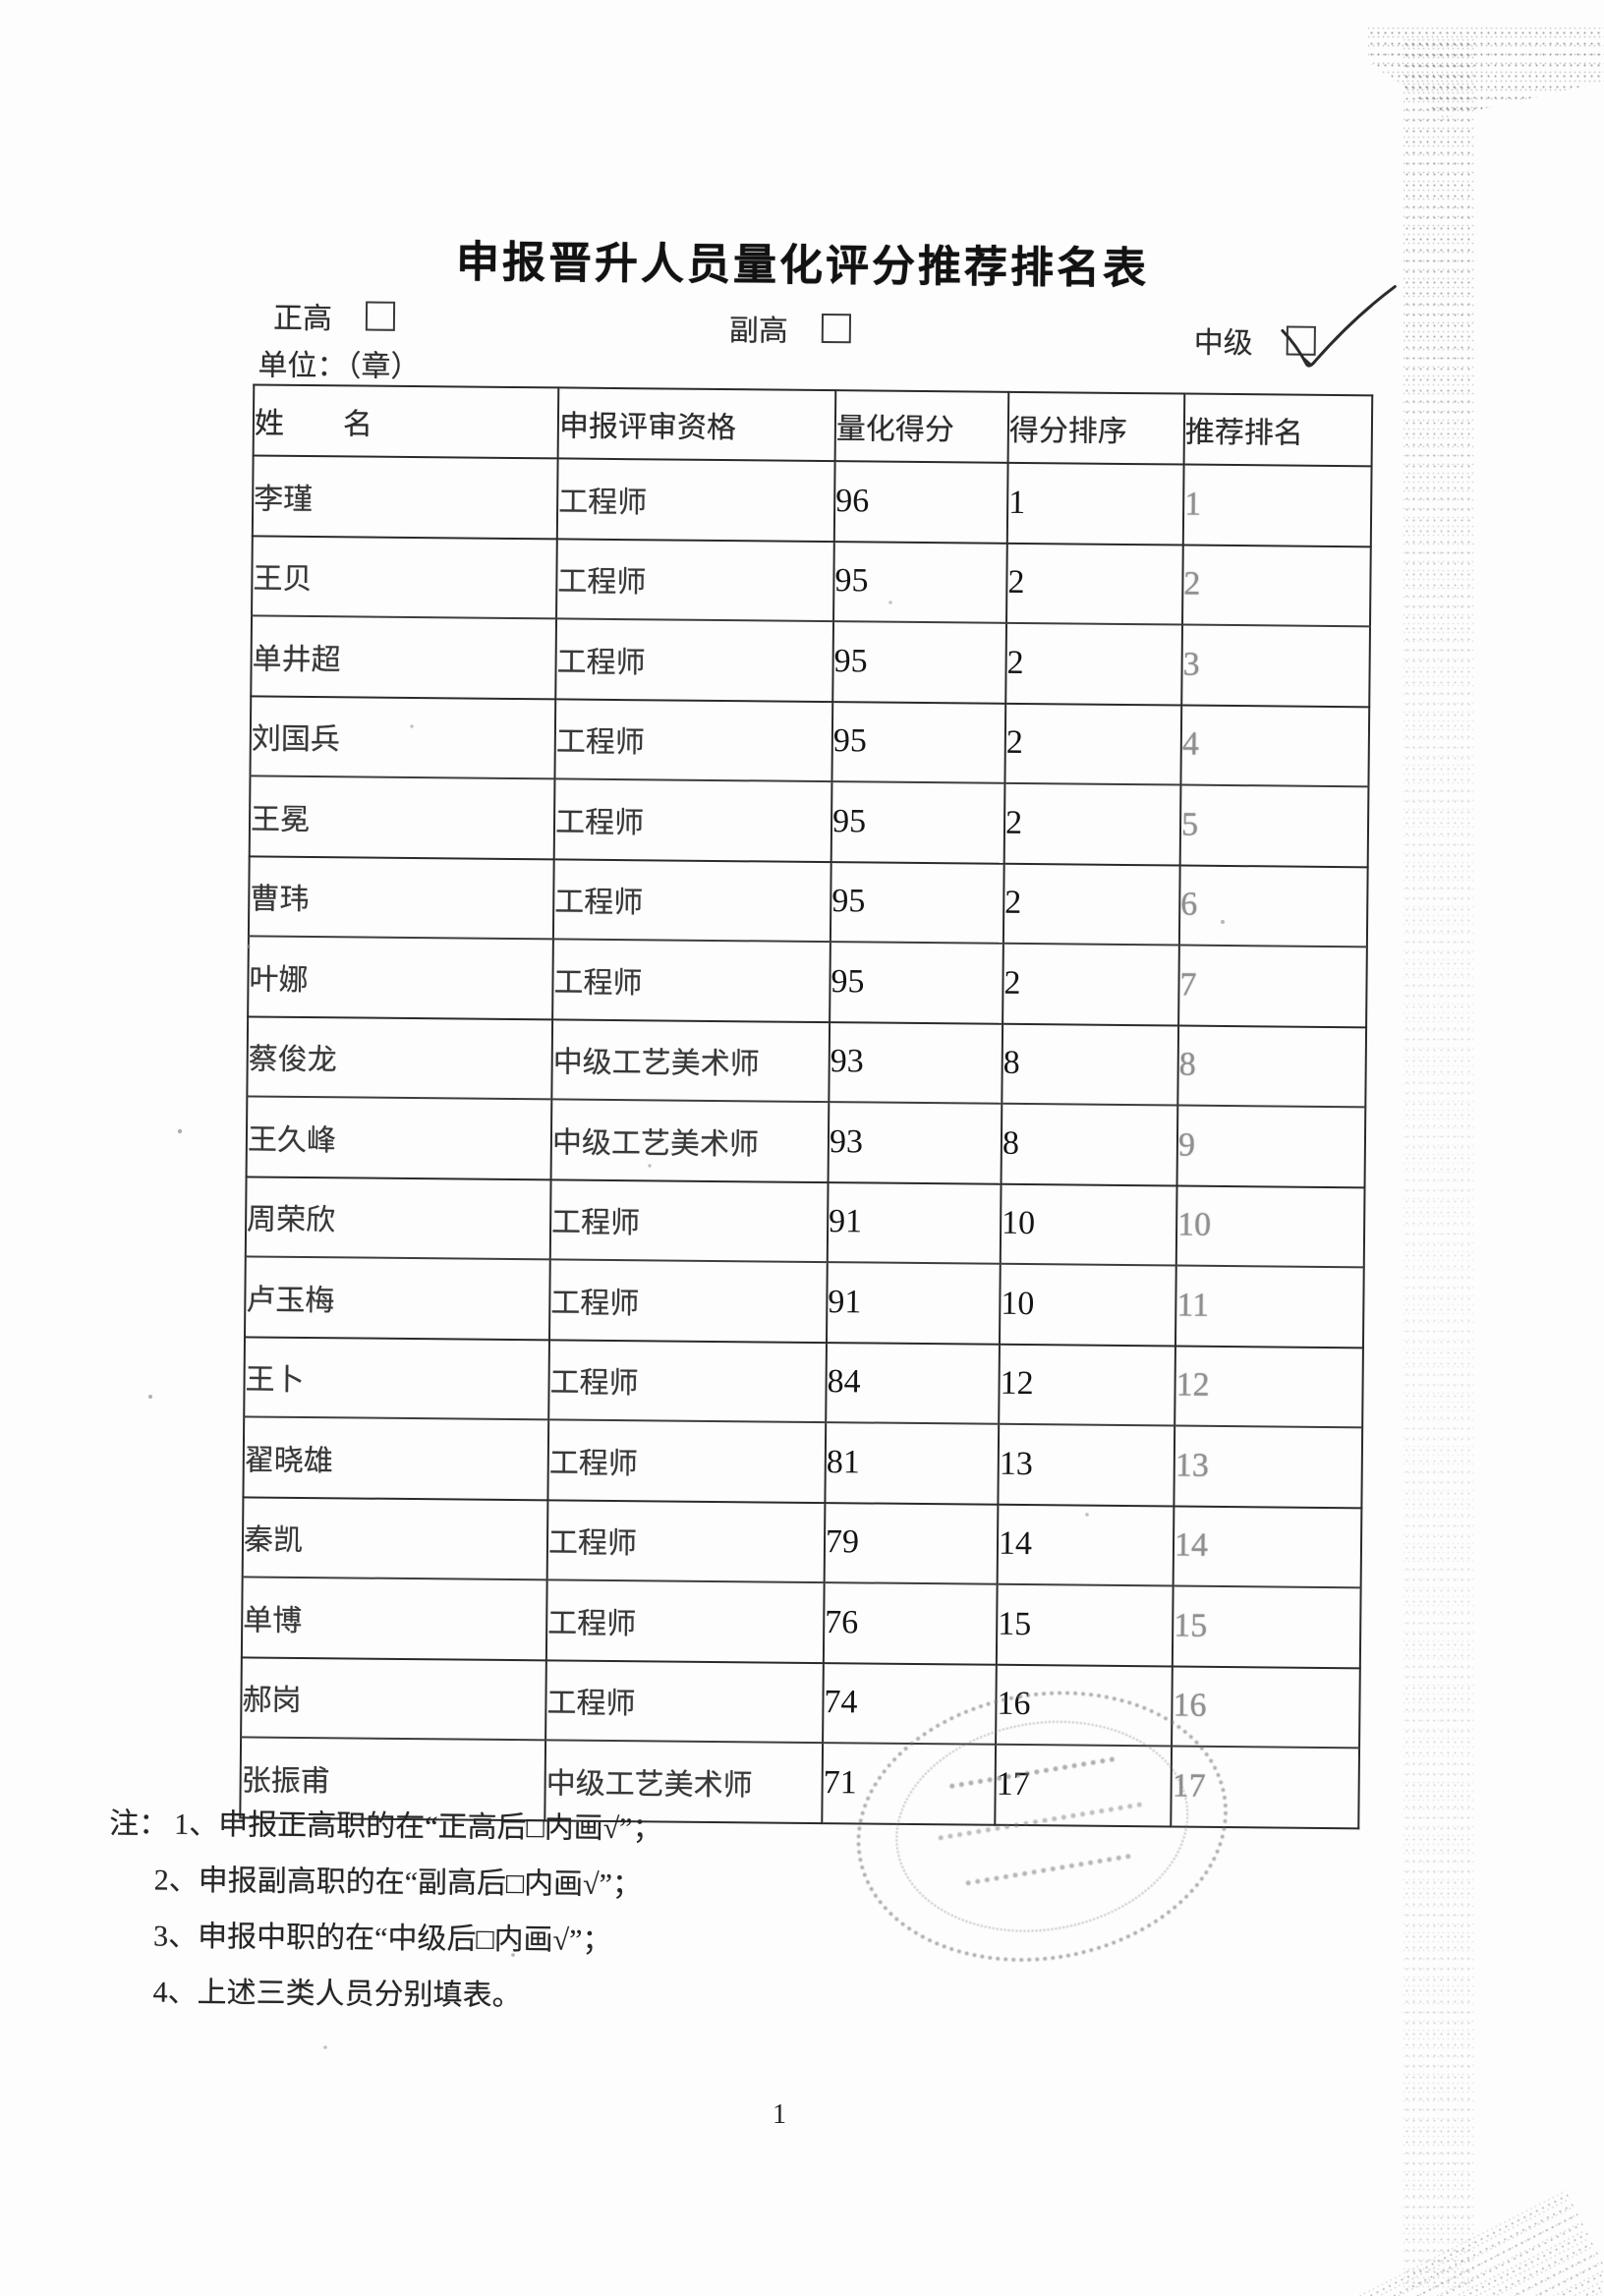 Image resolution: width=1604 pixels, height=2296 pixels. Describe the element at coordinates (911, 1543) in the screenshot. I see `table-cell: 79` at that location.